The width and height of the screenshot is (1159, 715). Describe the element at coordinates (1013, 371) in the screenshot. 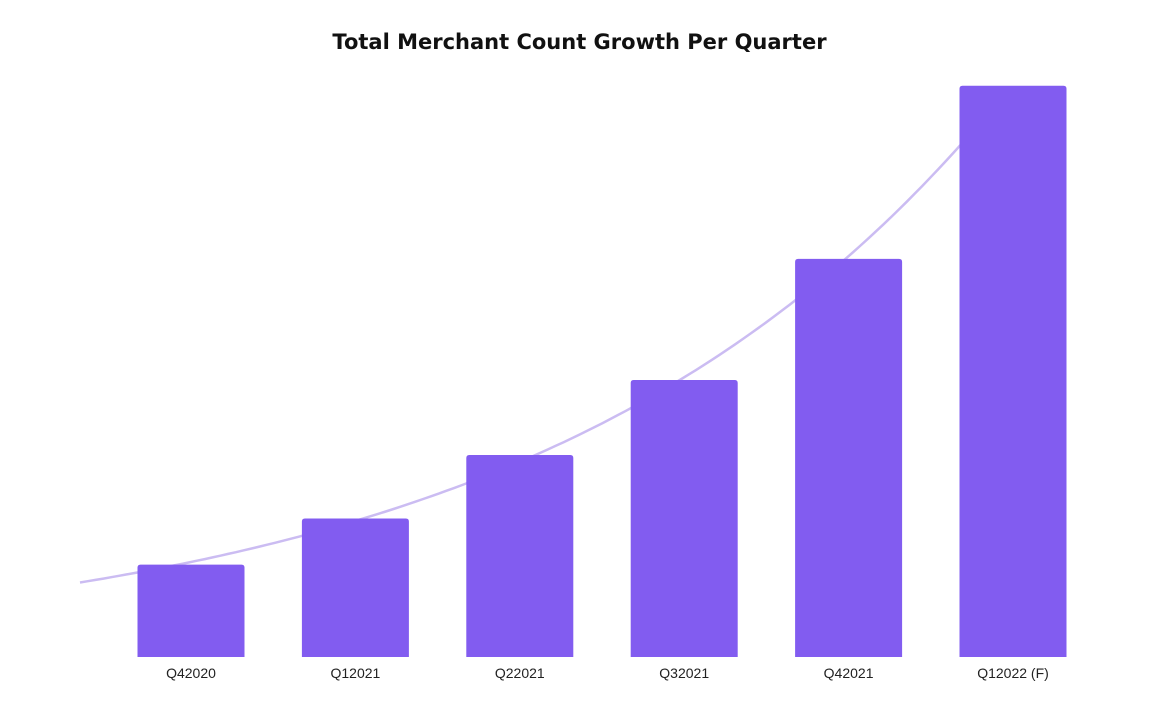

I see `bar-q12022-f` at that location.